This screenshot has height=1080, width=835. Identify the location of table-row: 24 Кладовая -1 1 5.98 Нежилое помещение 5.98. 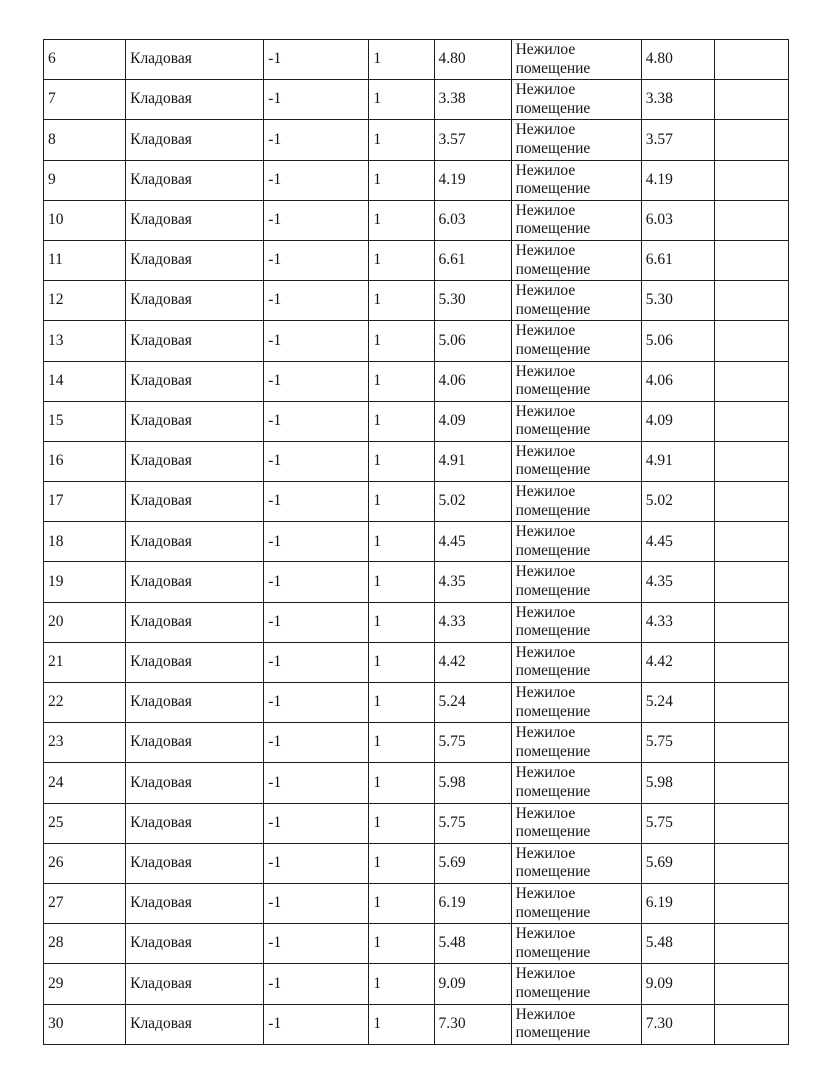
(416, 783).